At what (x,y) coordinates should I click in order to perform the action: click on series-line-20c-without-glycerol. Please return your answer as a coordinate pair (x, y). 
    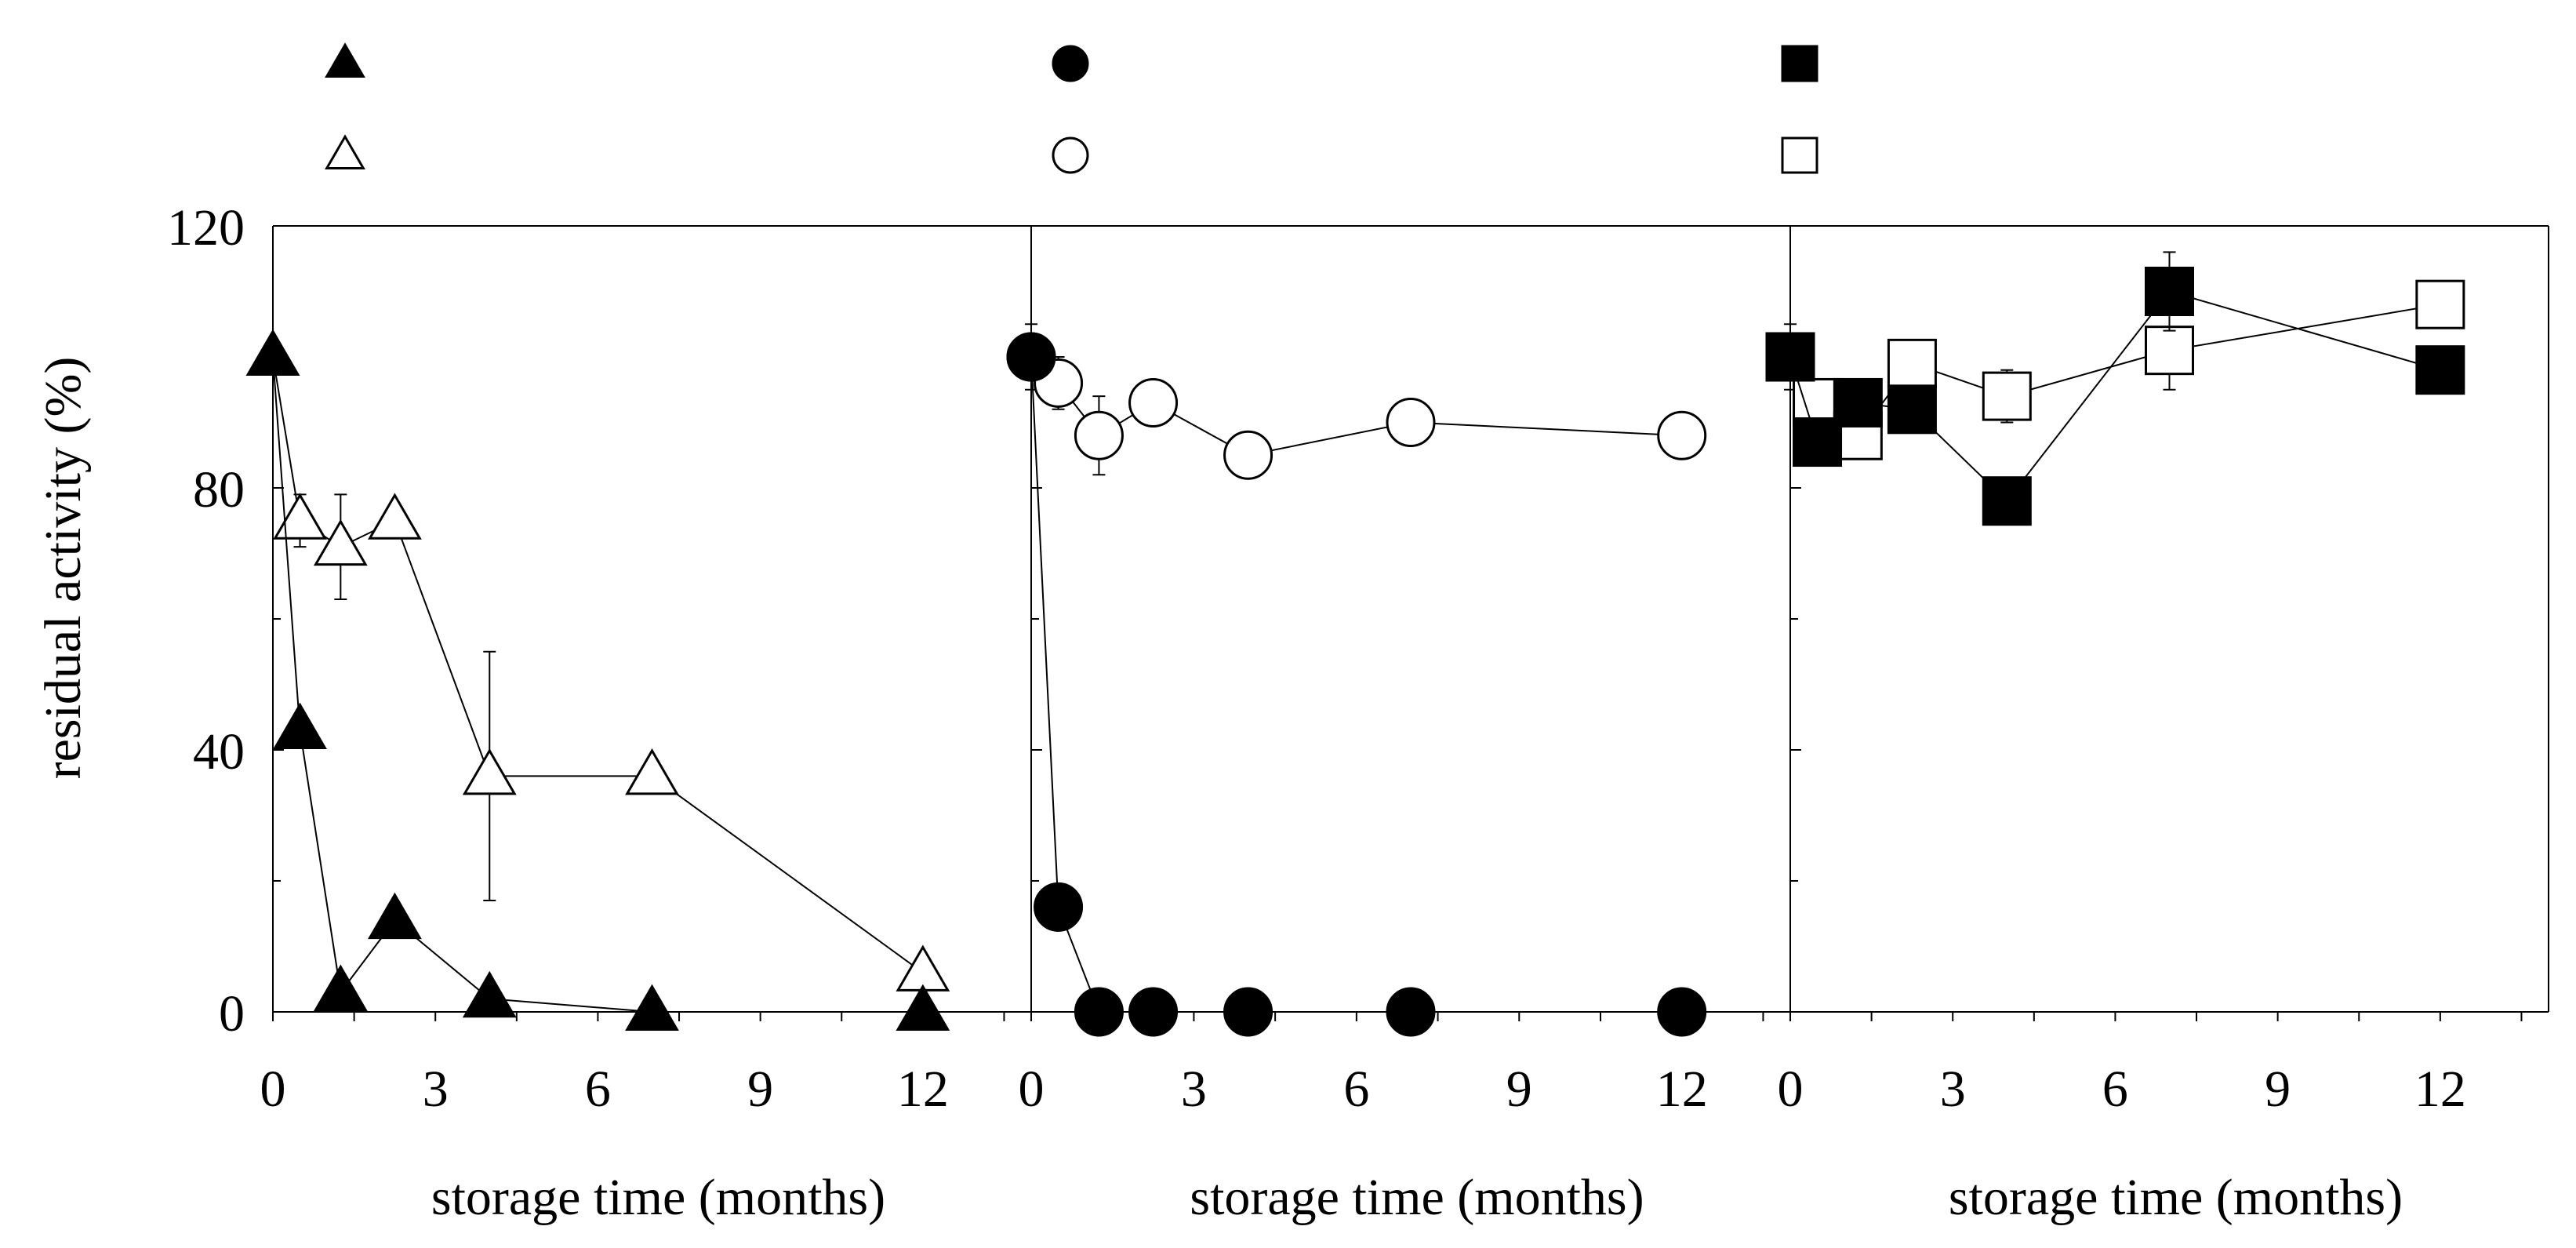
    Looking at the image, I should click on (1356, 684).